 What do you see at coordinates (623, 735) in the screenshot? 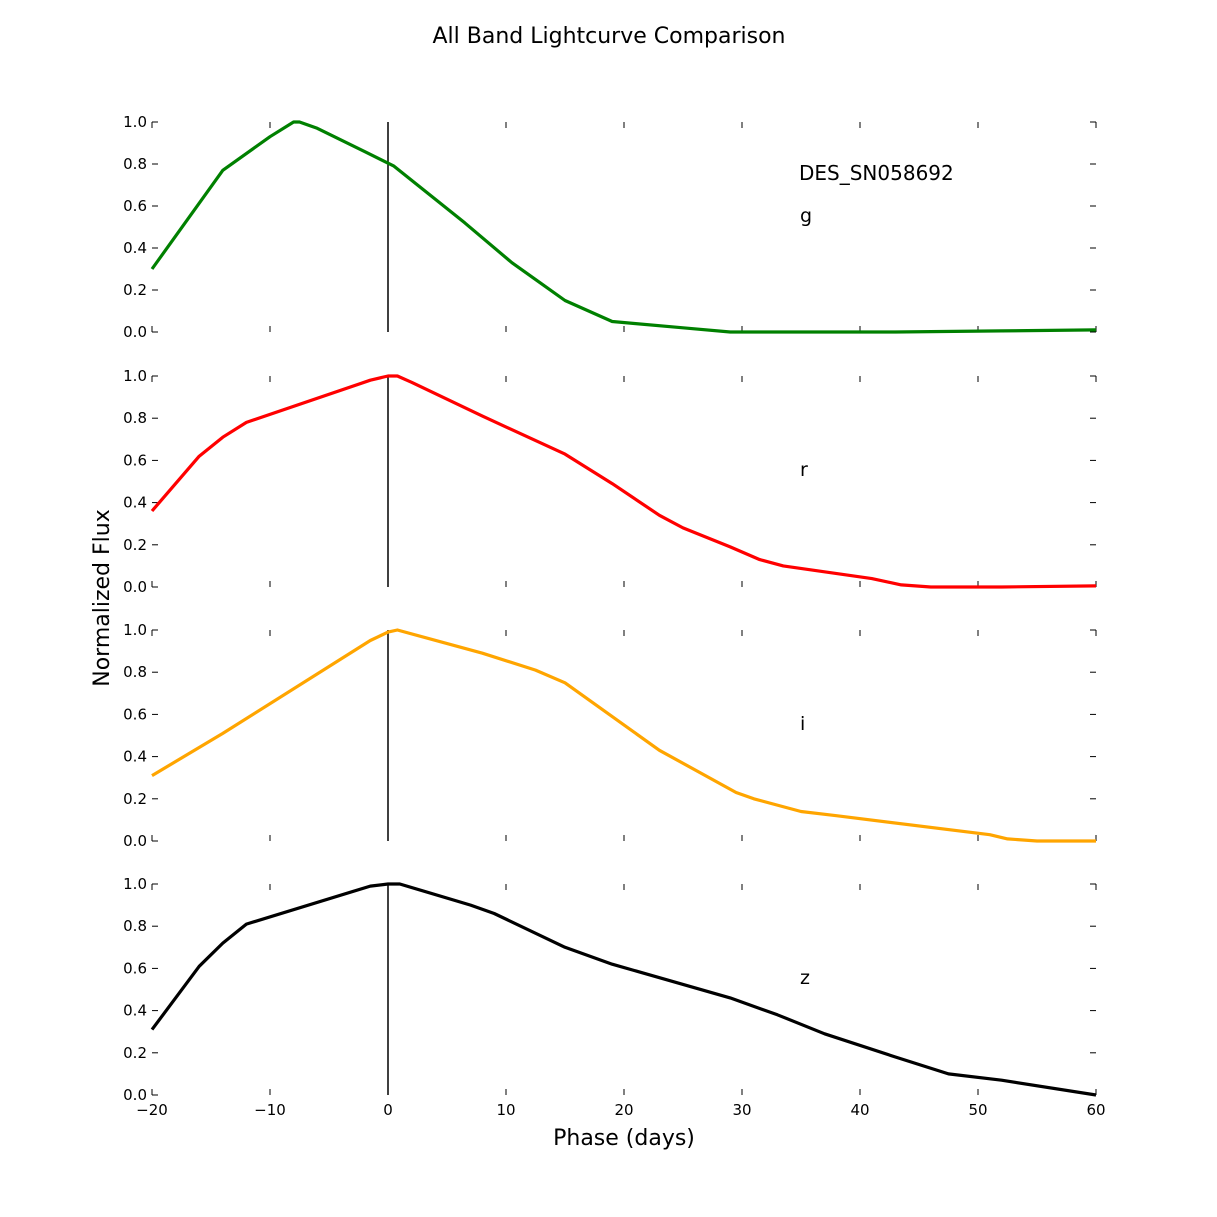
I see `lightcurve-line-i` at bounding box center [623, 735].